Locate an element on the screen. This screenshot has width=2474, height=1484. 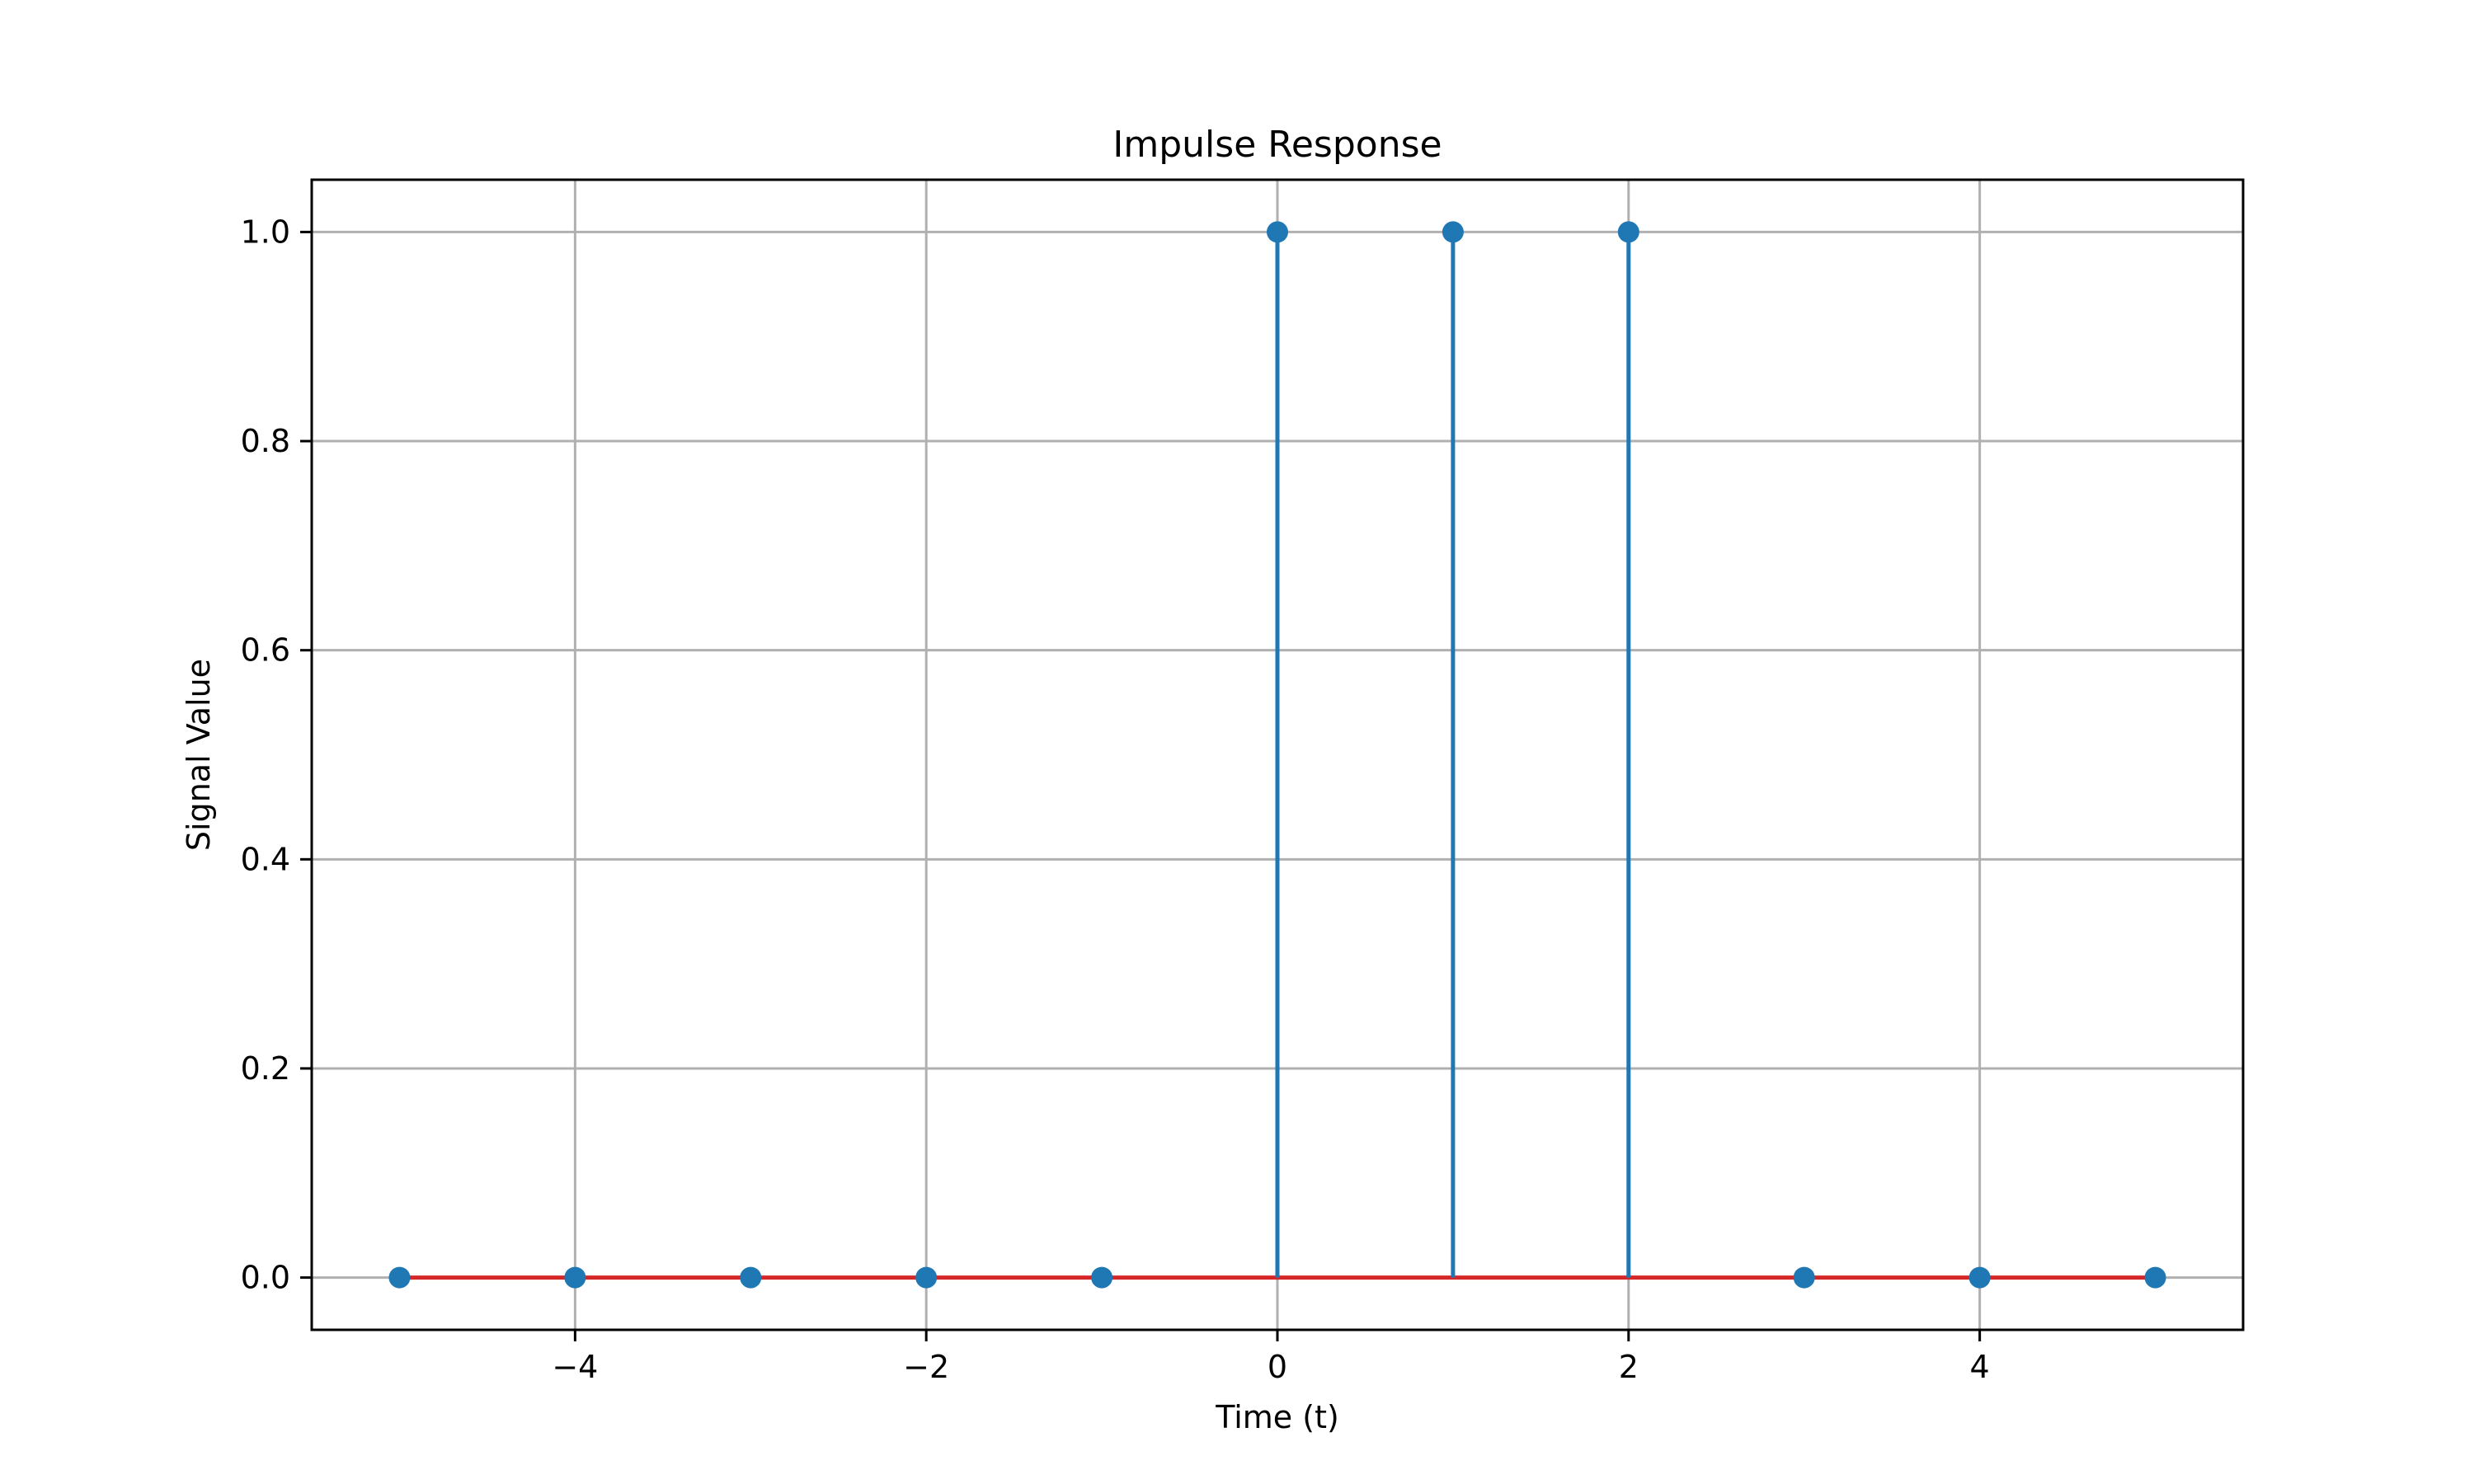
x-tick-label: 2 is located at coordinates (1629, 1367).